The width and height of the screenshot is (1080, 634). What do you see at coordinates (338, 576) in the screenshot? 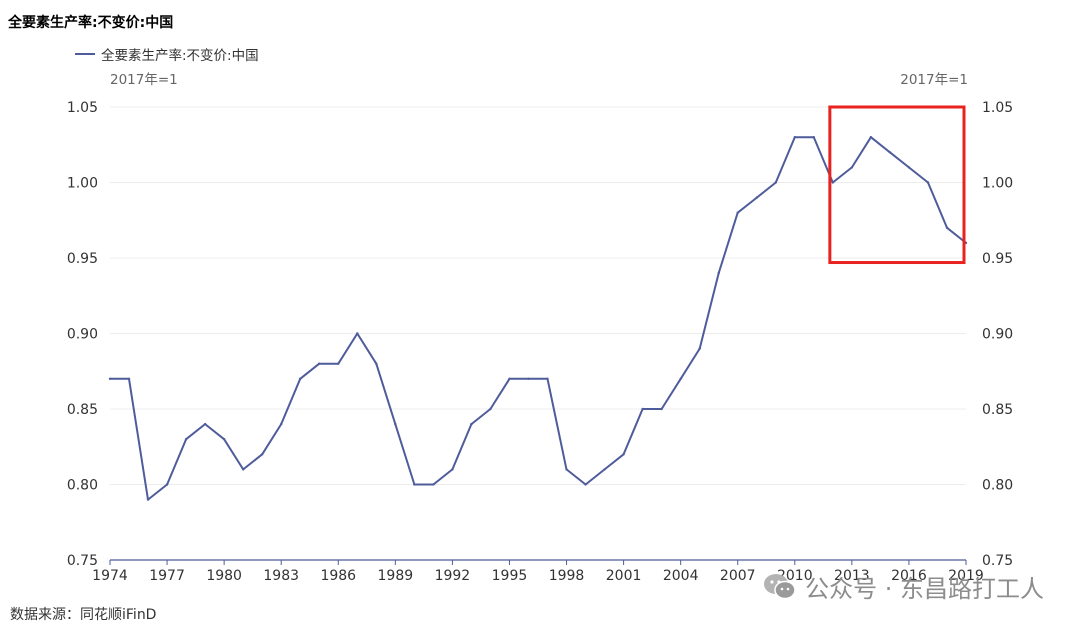
I see `x-tick-label: 1986` at bounding box center [338, 576].